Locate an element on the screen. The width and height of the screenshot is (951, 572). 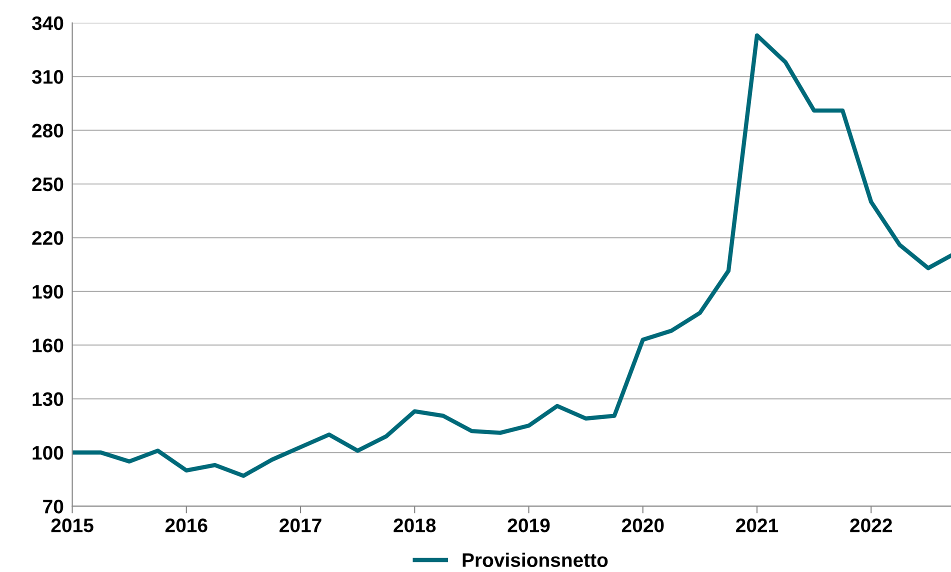
x-tick-label: 2015 is located at coordinates (72, 525).